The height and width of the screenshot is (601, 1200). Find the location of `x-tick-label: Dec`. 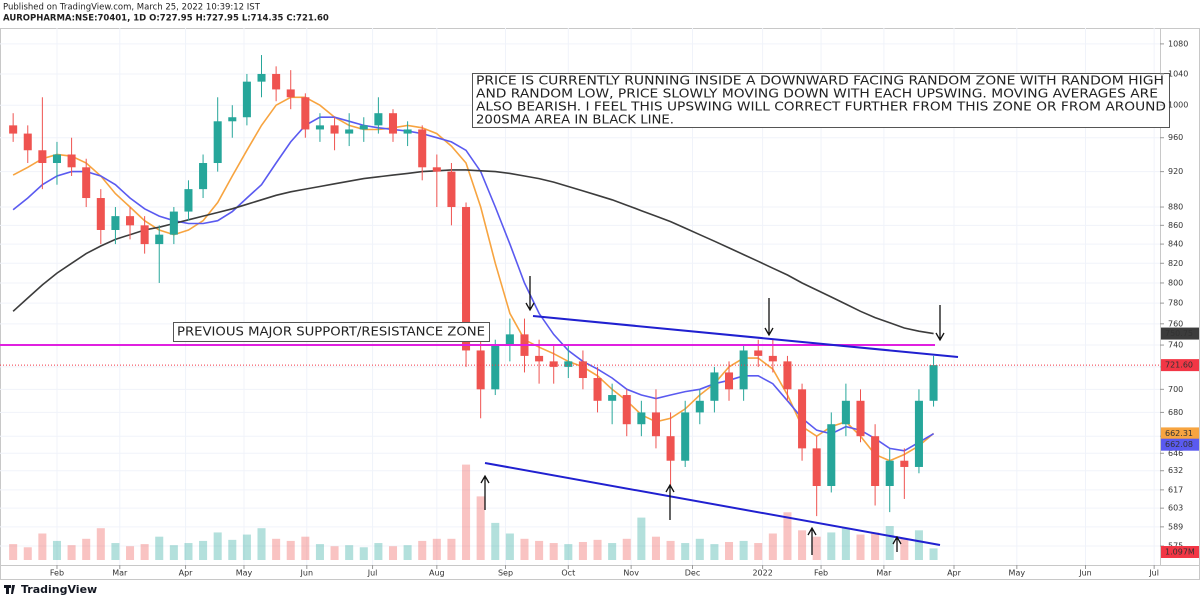

x-tick-label: Dec is located at coordinates (692, 573).